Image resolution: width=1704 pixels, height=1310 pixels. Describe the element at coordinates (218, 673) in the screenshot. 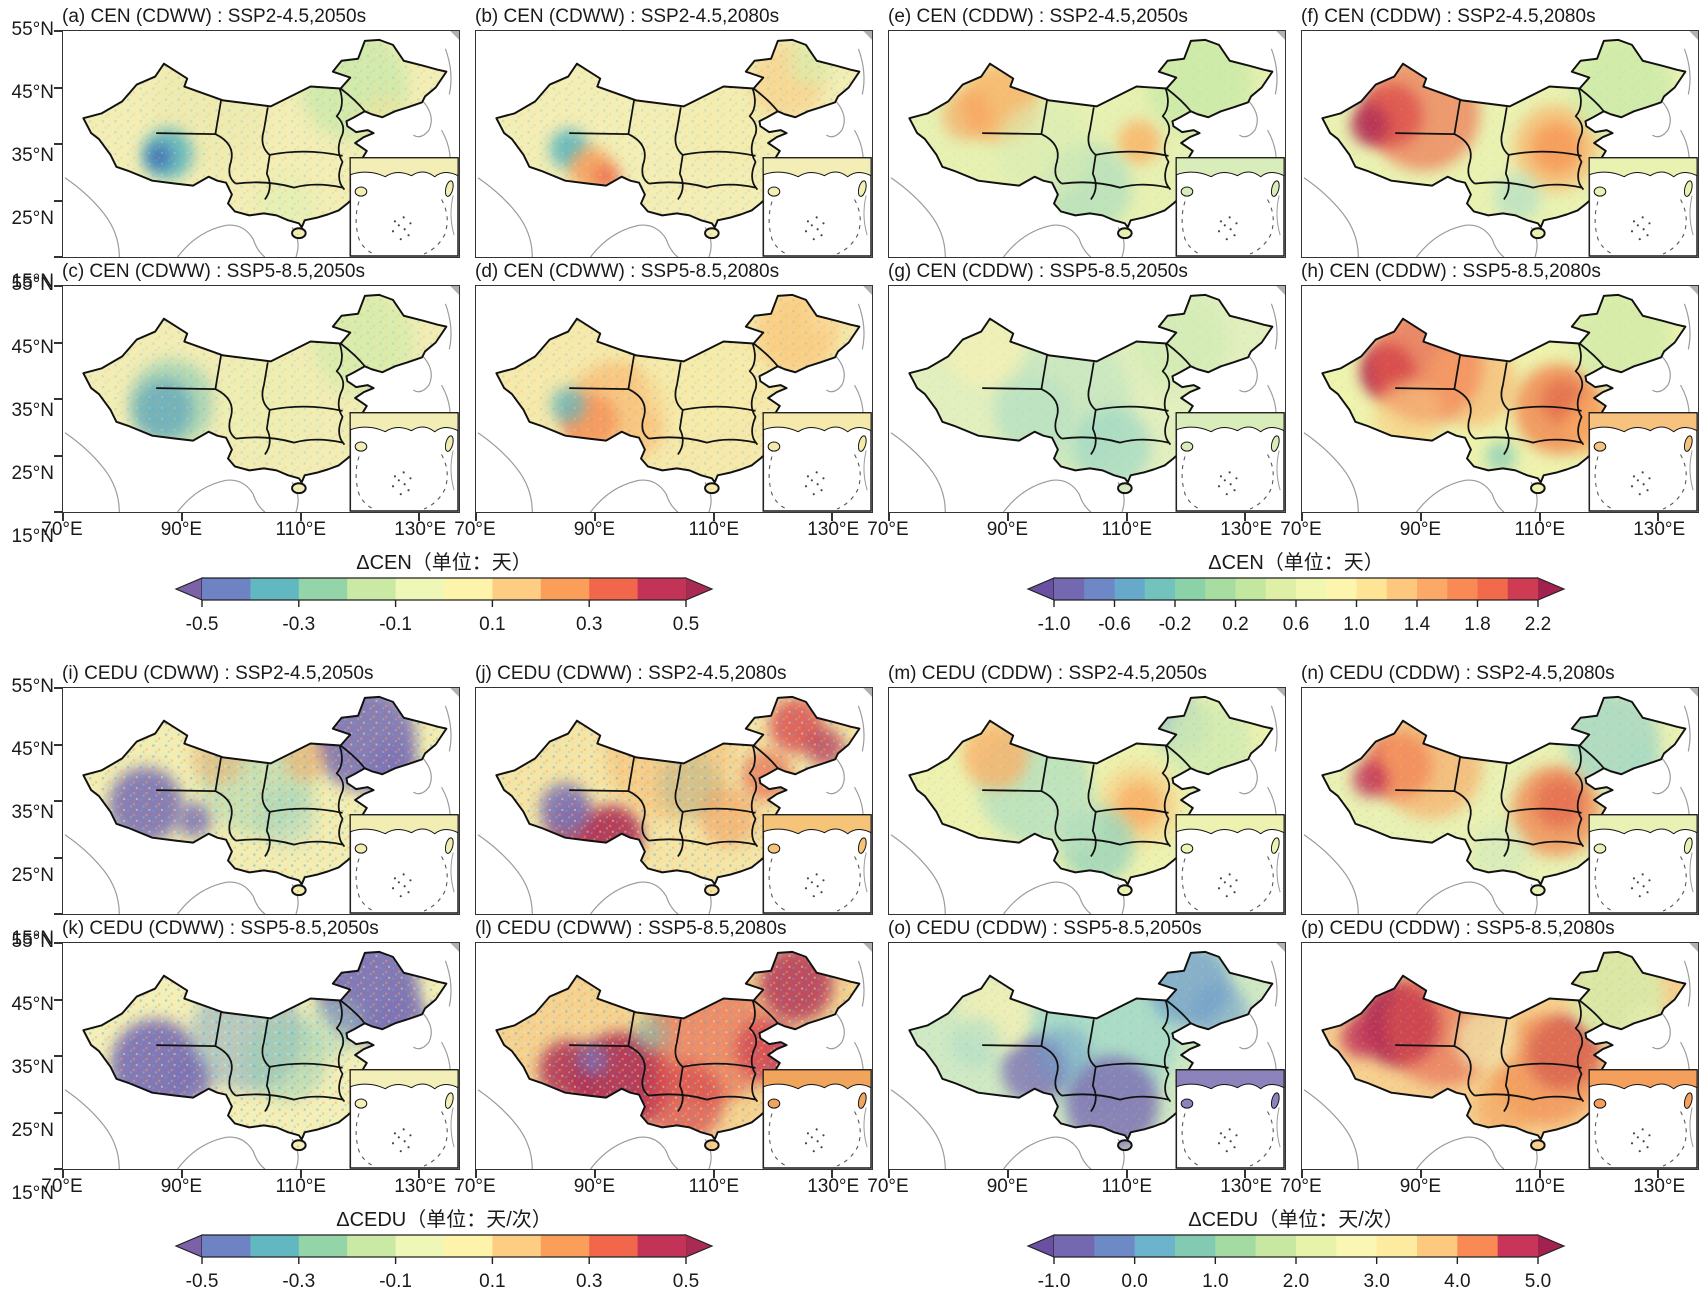

I see `panel-title-i: (i) CEDU (CDWW) : SSP2-4.5,2050s` at that location.